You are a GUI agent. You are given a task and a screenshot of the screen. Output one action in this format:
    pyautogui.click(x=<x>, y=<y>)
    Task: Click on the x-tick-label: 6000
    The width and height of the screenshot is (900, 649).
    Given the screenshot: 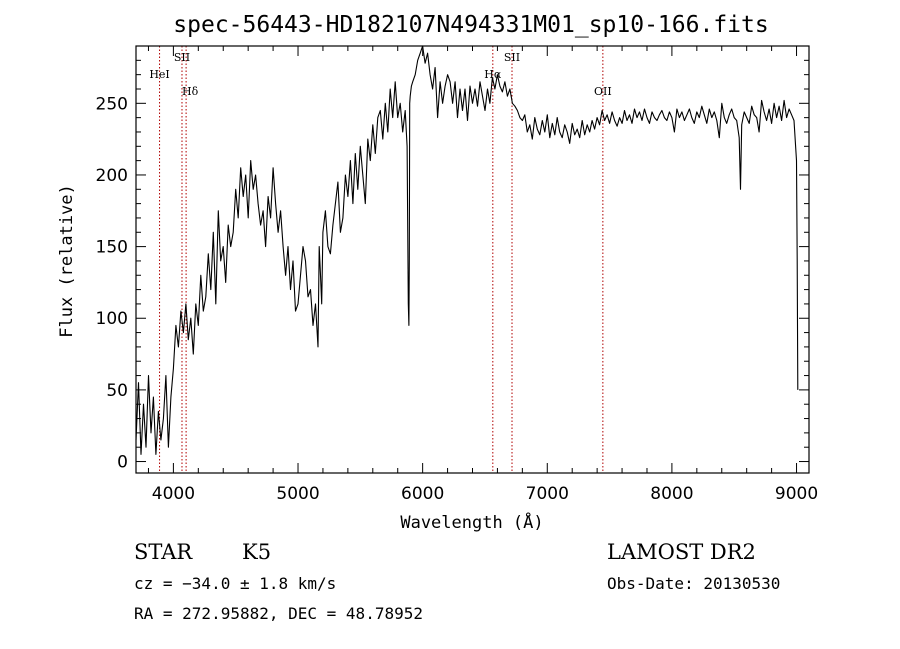 What is the action you would take?
    pyautogui.click(x=422, y=494)
    